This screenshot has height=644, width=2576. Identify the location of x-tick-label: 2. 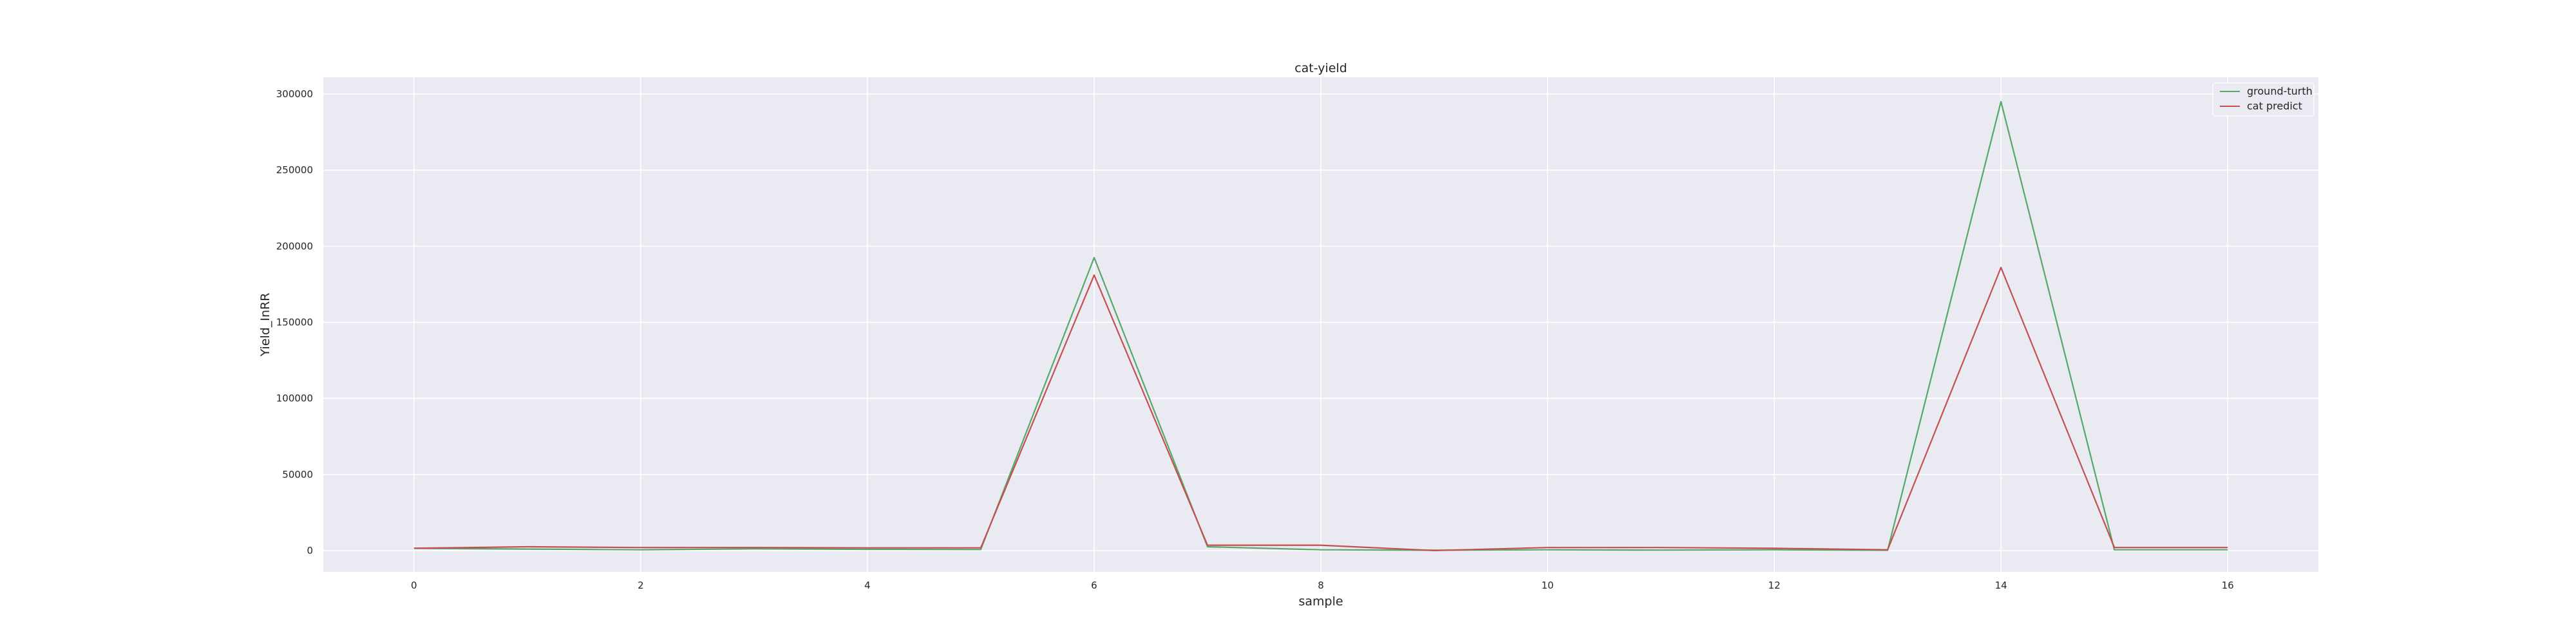
(641, 586).